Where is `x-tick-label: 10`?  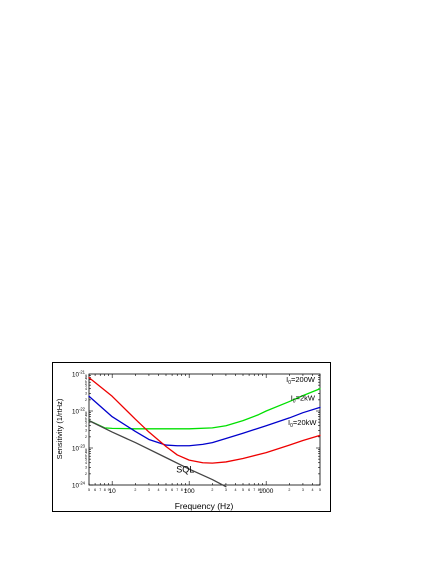 x-tick-label: 10 is located at coordinates (113, 491).